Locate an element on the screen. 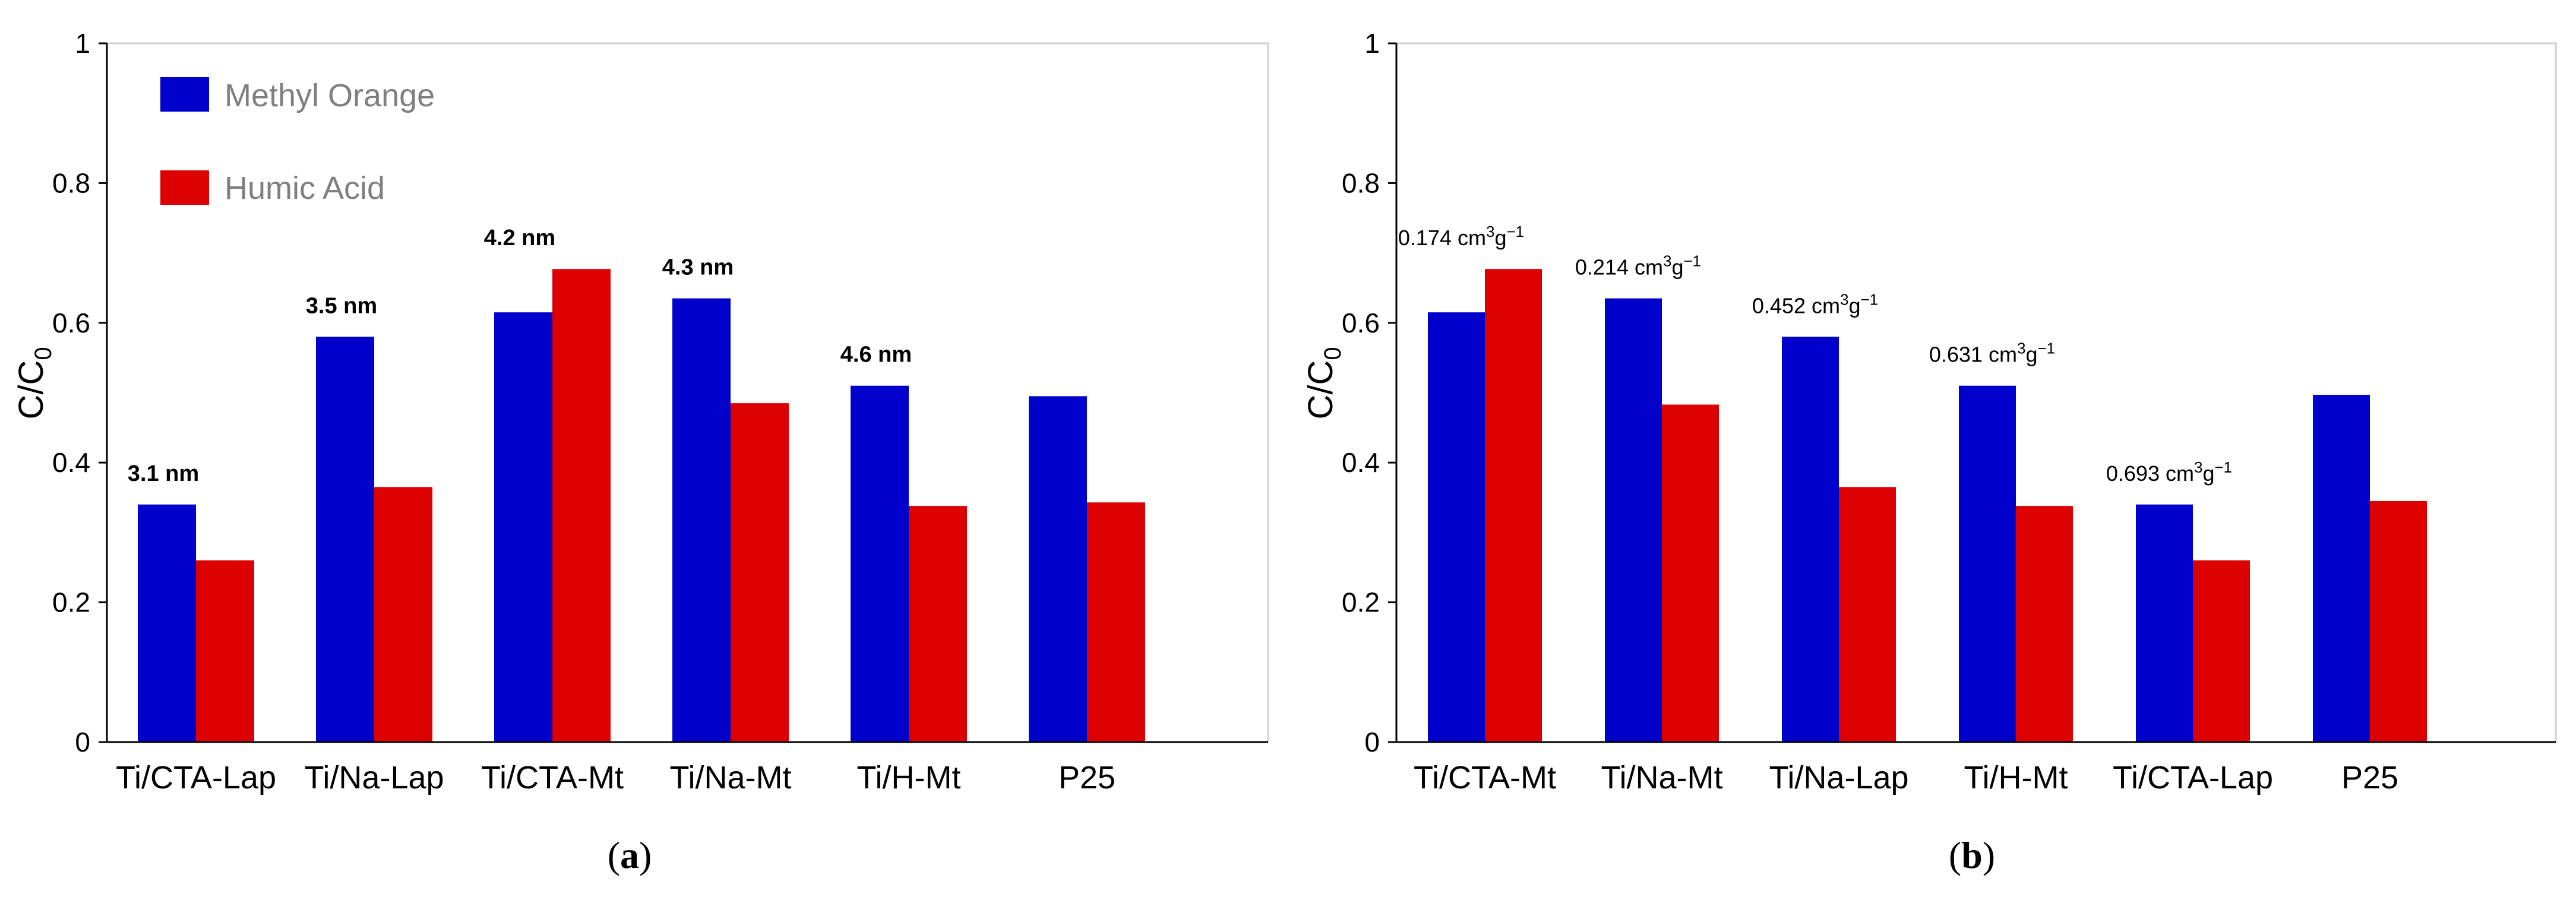  legend-label-methyl-orange: Methyl Orange is located at coordinates (330, 95).